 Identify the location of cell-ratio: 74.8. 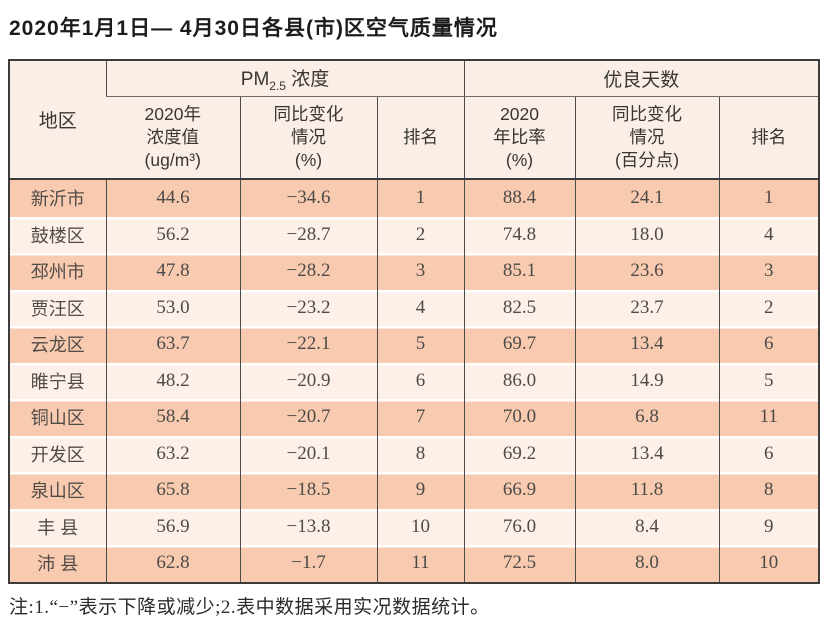
(519, 234).